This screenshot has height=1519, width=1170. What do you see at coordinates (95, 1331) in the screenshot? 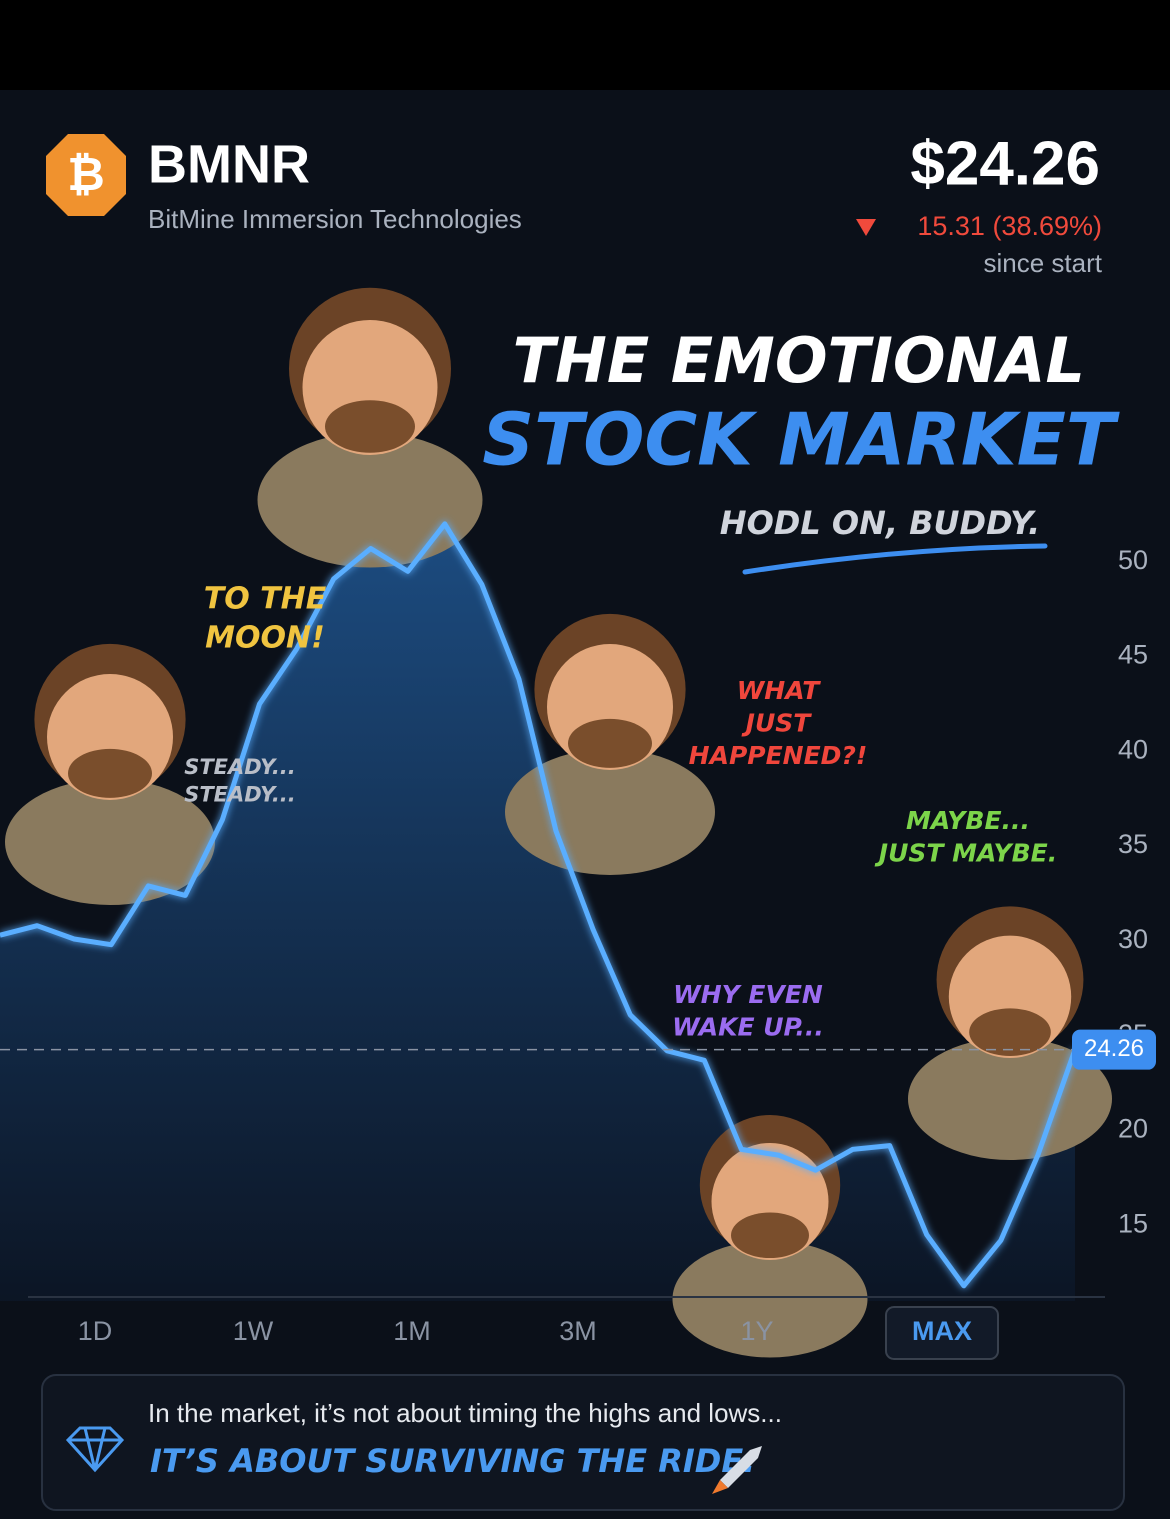
I see `range-button: 1D` at bounding box center [95, 1331].